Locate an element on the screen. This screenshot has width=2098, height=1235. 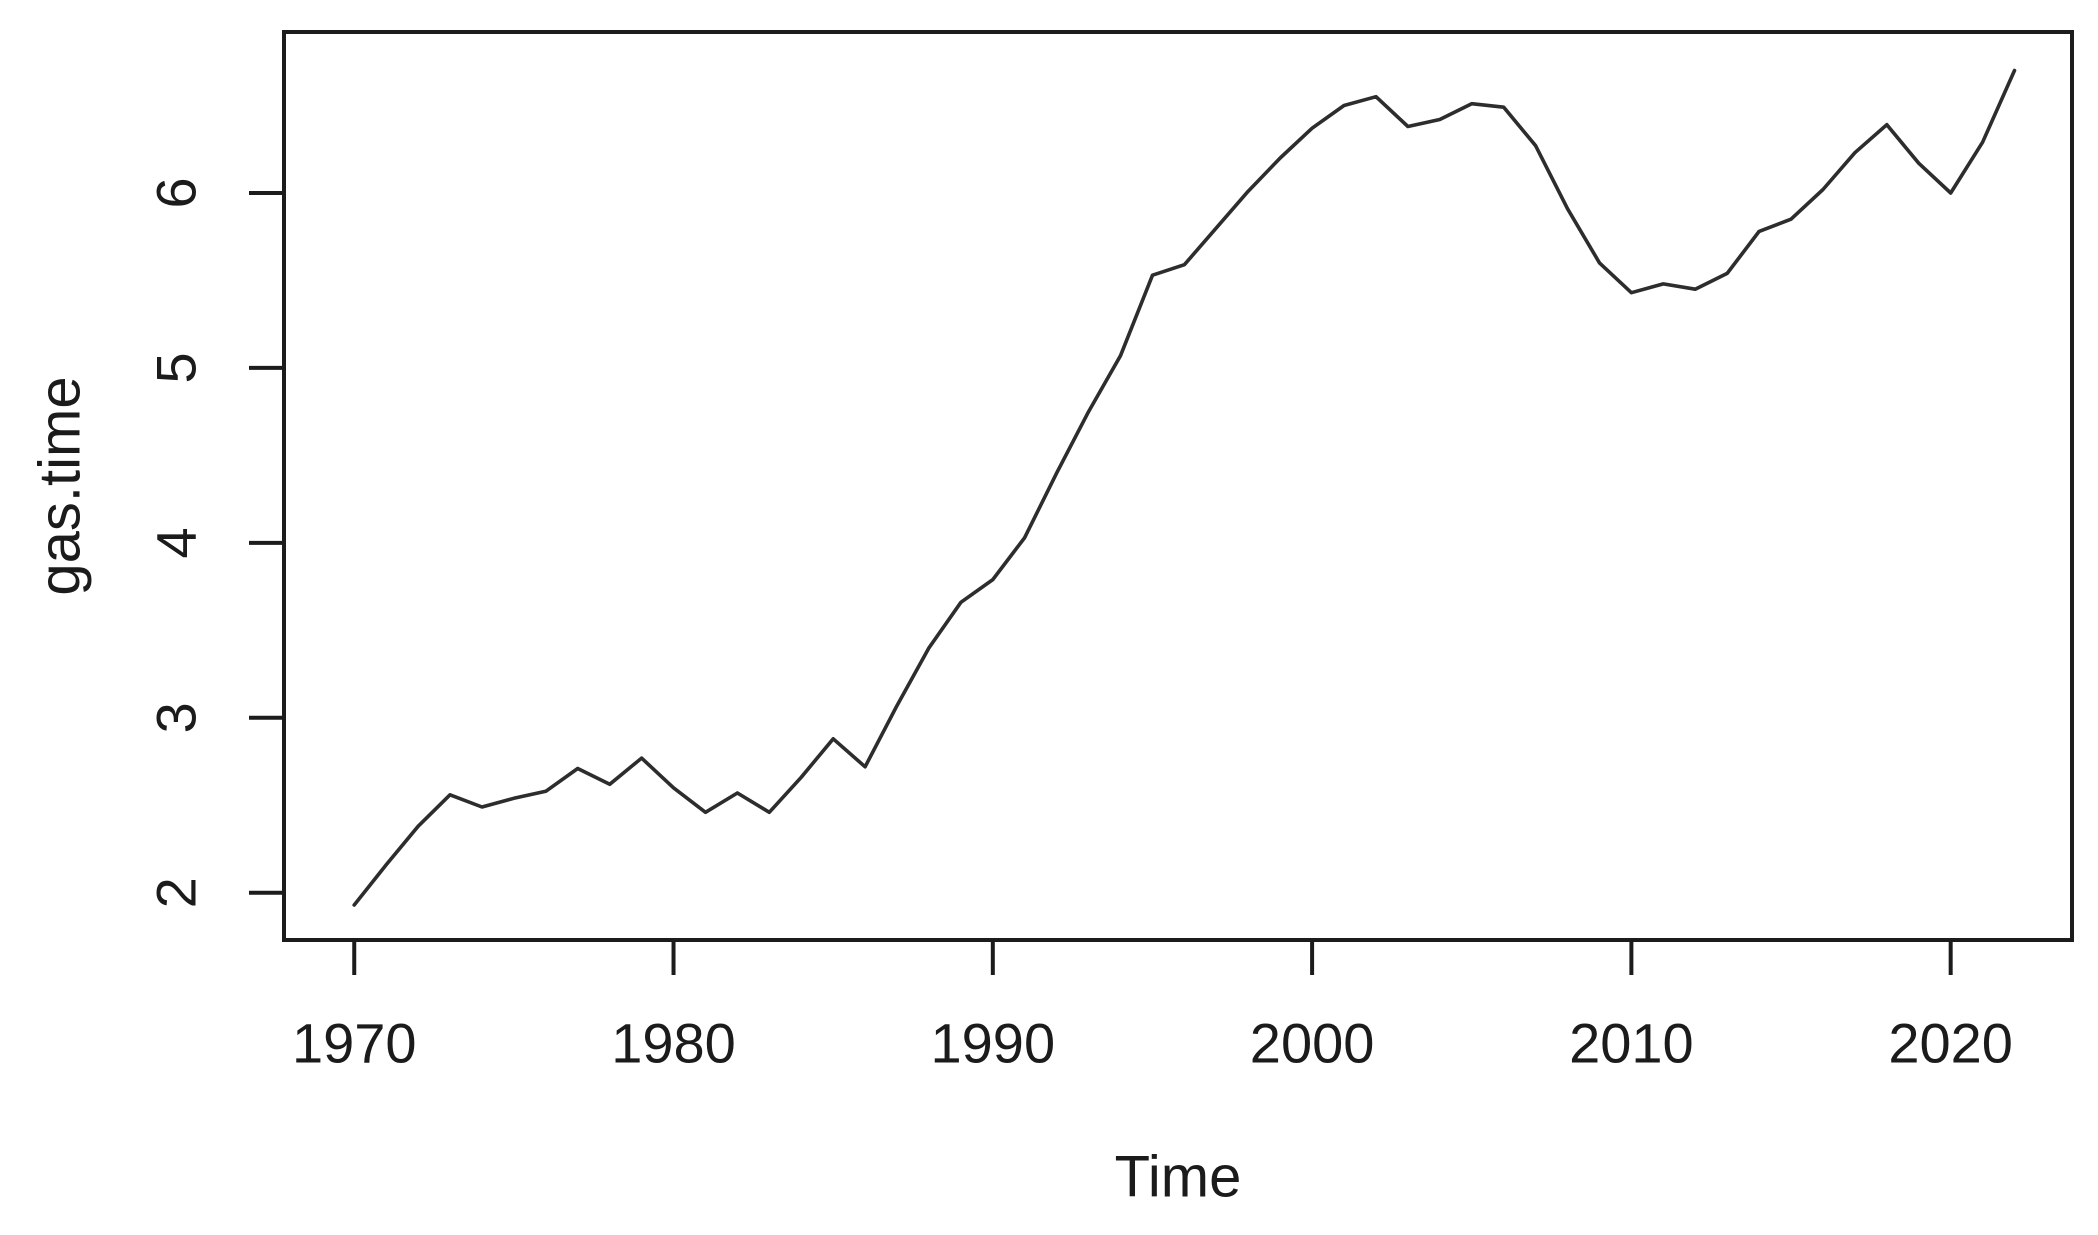
x-tick-label: 2010 is located at coordinates (1631, 1043).